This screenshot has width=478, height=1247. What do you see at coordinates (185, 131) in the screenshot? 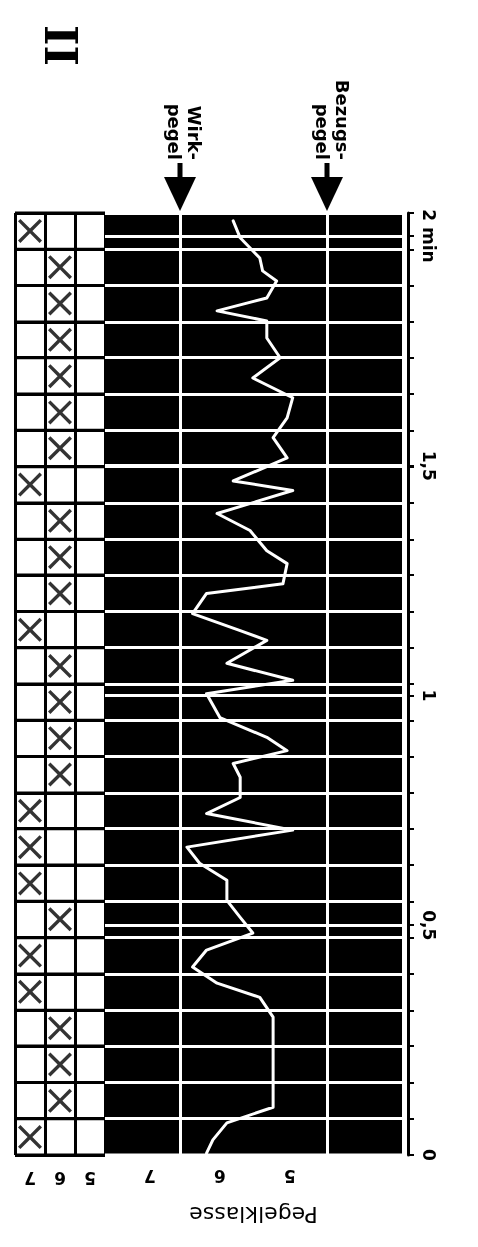
I see `ref-line-label: Wirk- pegel` at bounding box center [185, 131].